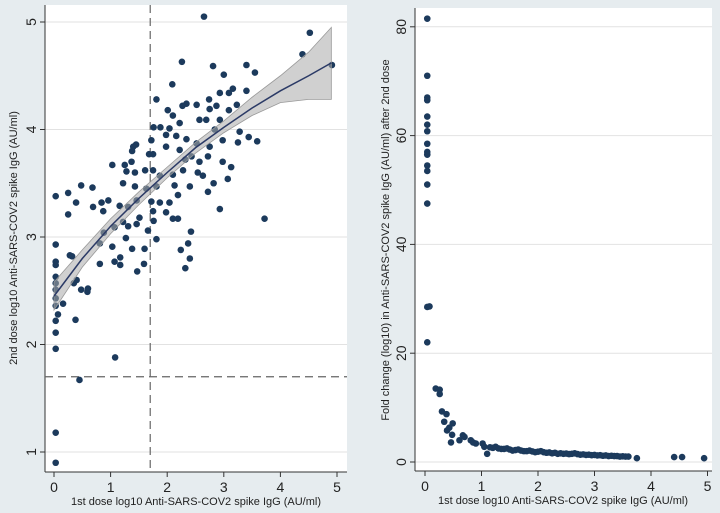  I want to click on right-x-tick-label: 1, so click(482, 486).